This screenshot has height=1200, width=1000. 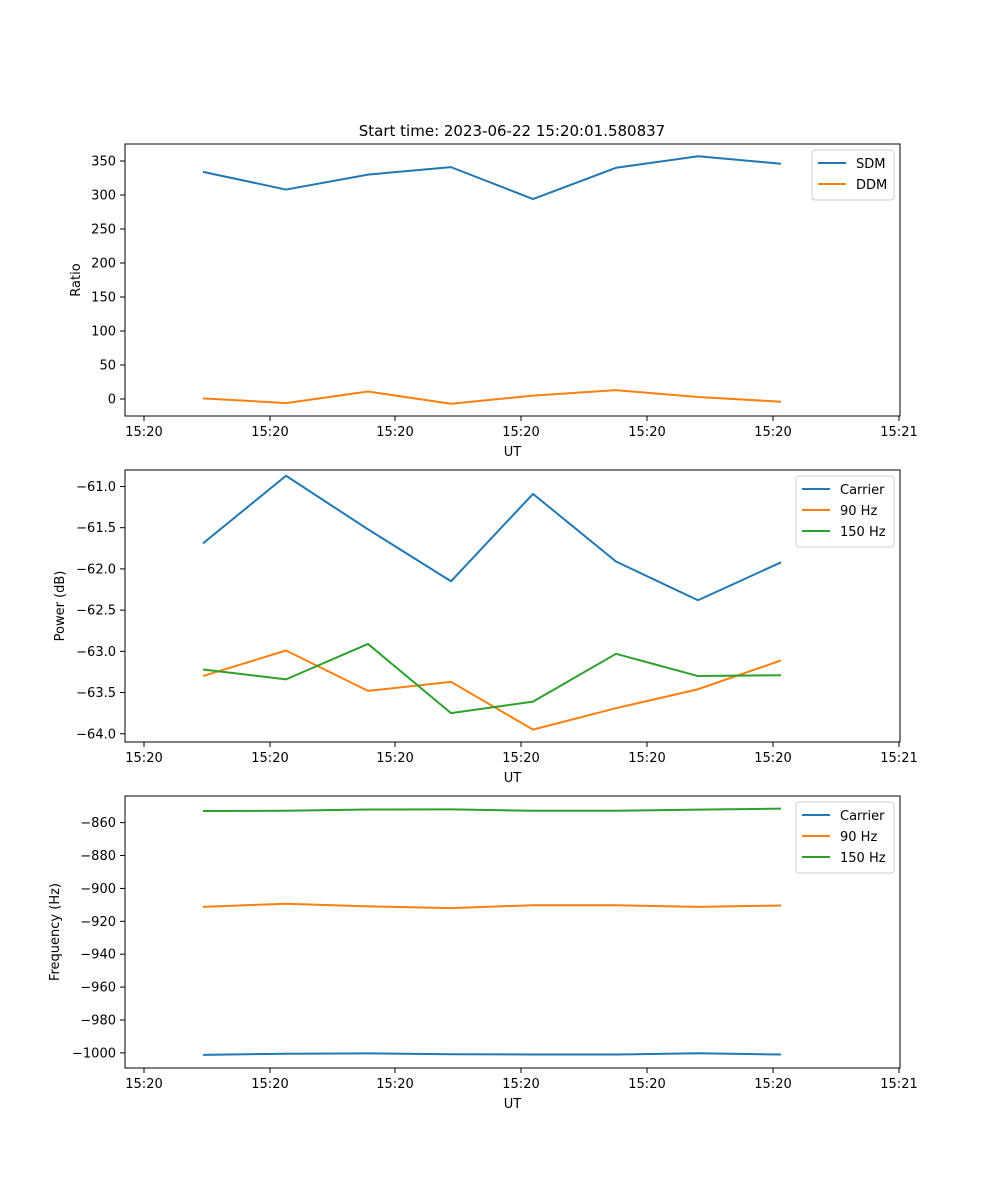 What do you see at coordinates (76, 279) in the screenshot?
I see `y-axis-label: Ratio` at bounding box center [76, 279].